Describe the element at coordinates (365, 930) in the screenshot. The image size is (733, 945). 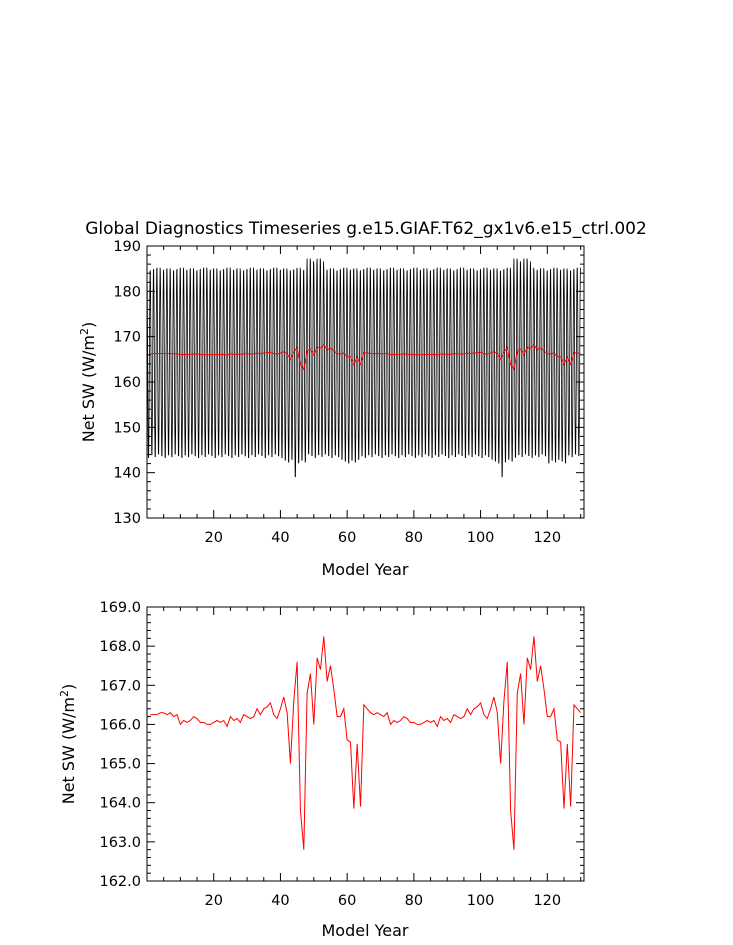
I see `bottom-chart-x-axis-label: Model Year` at that location.